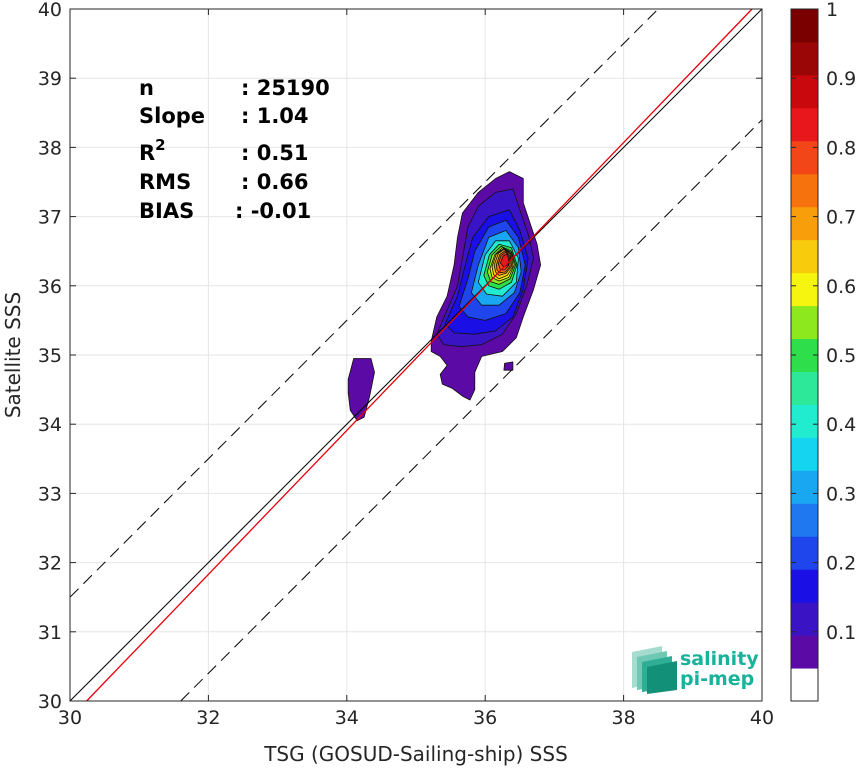 Image resolution: width=858 pixels, height=768 pixels. I want to click on x-tick-label: 40, so click(762, 718).